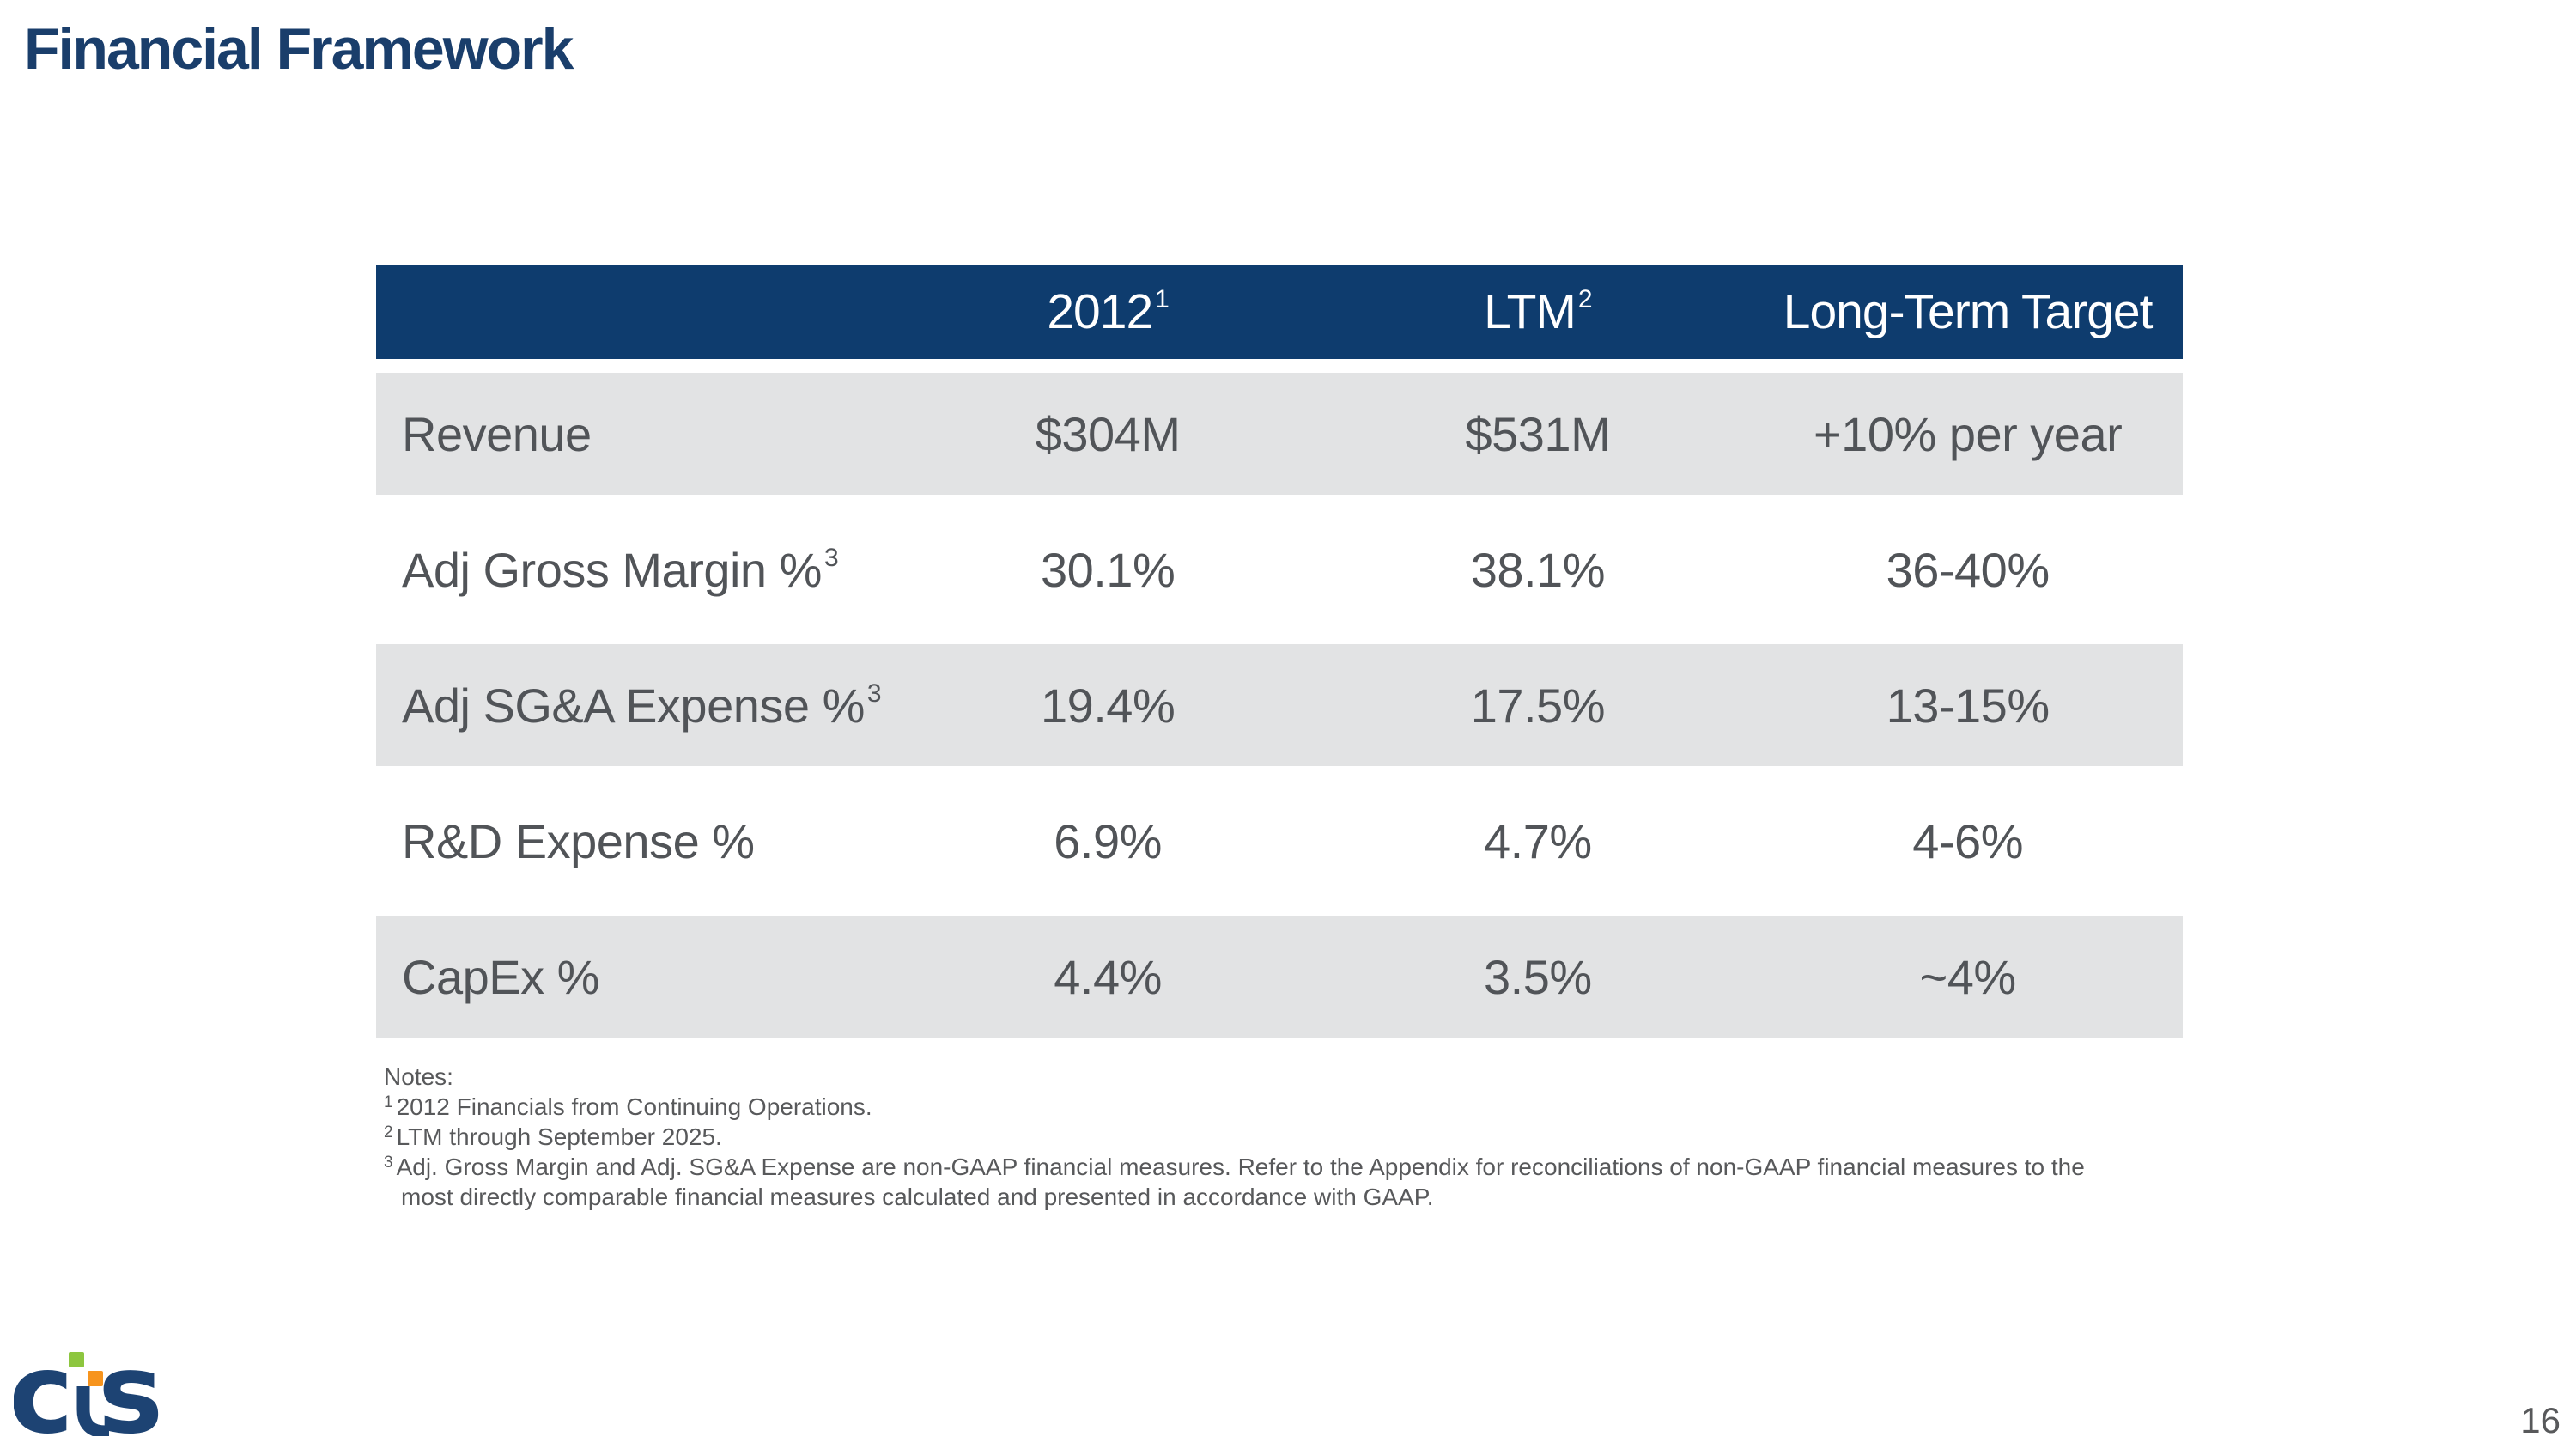  I want to click on row-label-cell: Adj Gross Margin % 3, so click(634, 569).